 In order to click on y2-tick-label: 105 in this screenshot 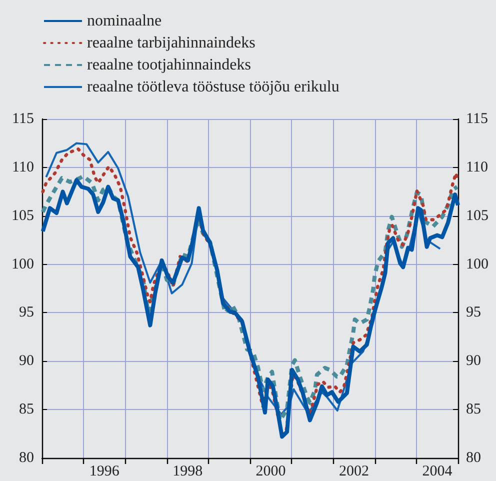, I will do `click(477, 216)`.